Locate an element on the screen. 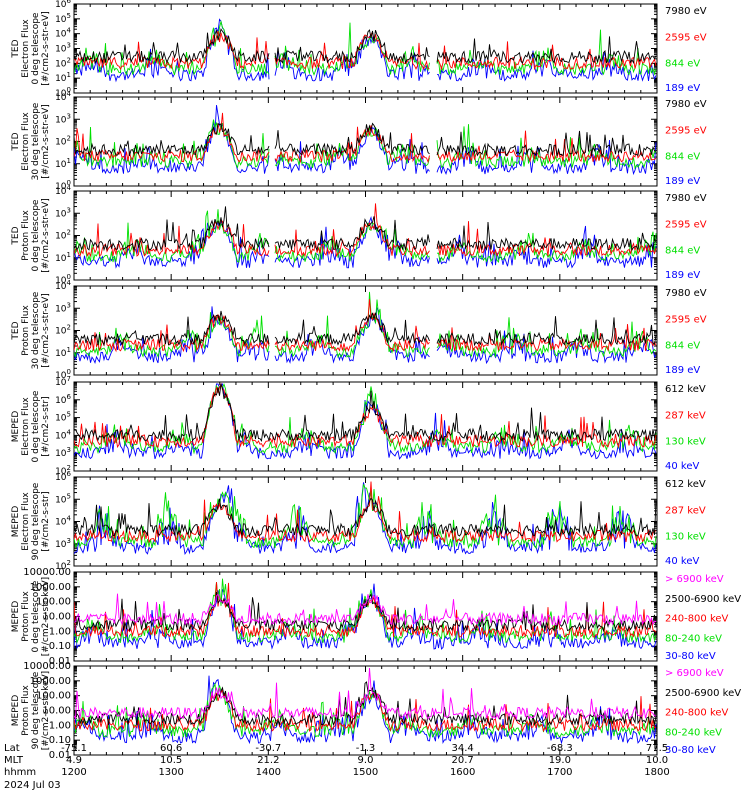 This screenshot has width=750, height=800. y-tick-label: 0.10 is located at coordinates (60, 646).